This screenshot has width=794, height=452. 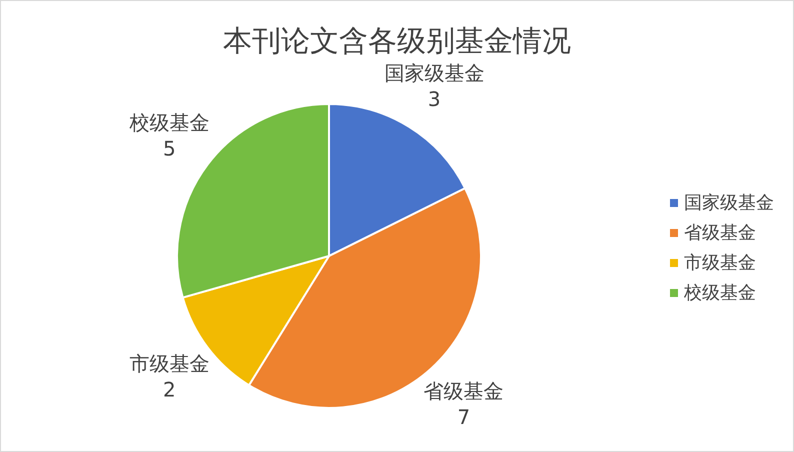 I want to click on data-label: 7, so click(x=463, y=416).